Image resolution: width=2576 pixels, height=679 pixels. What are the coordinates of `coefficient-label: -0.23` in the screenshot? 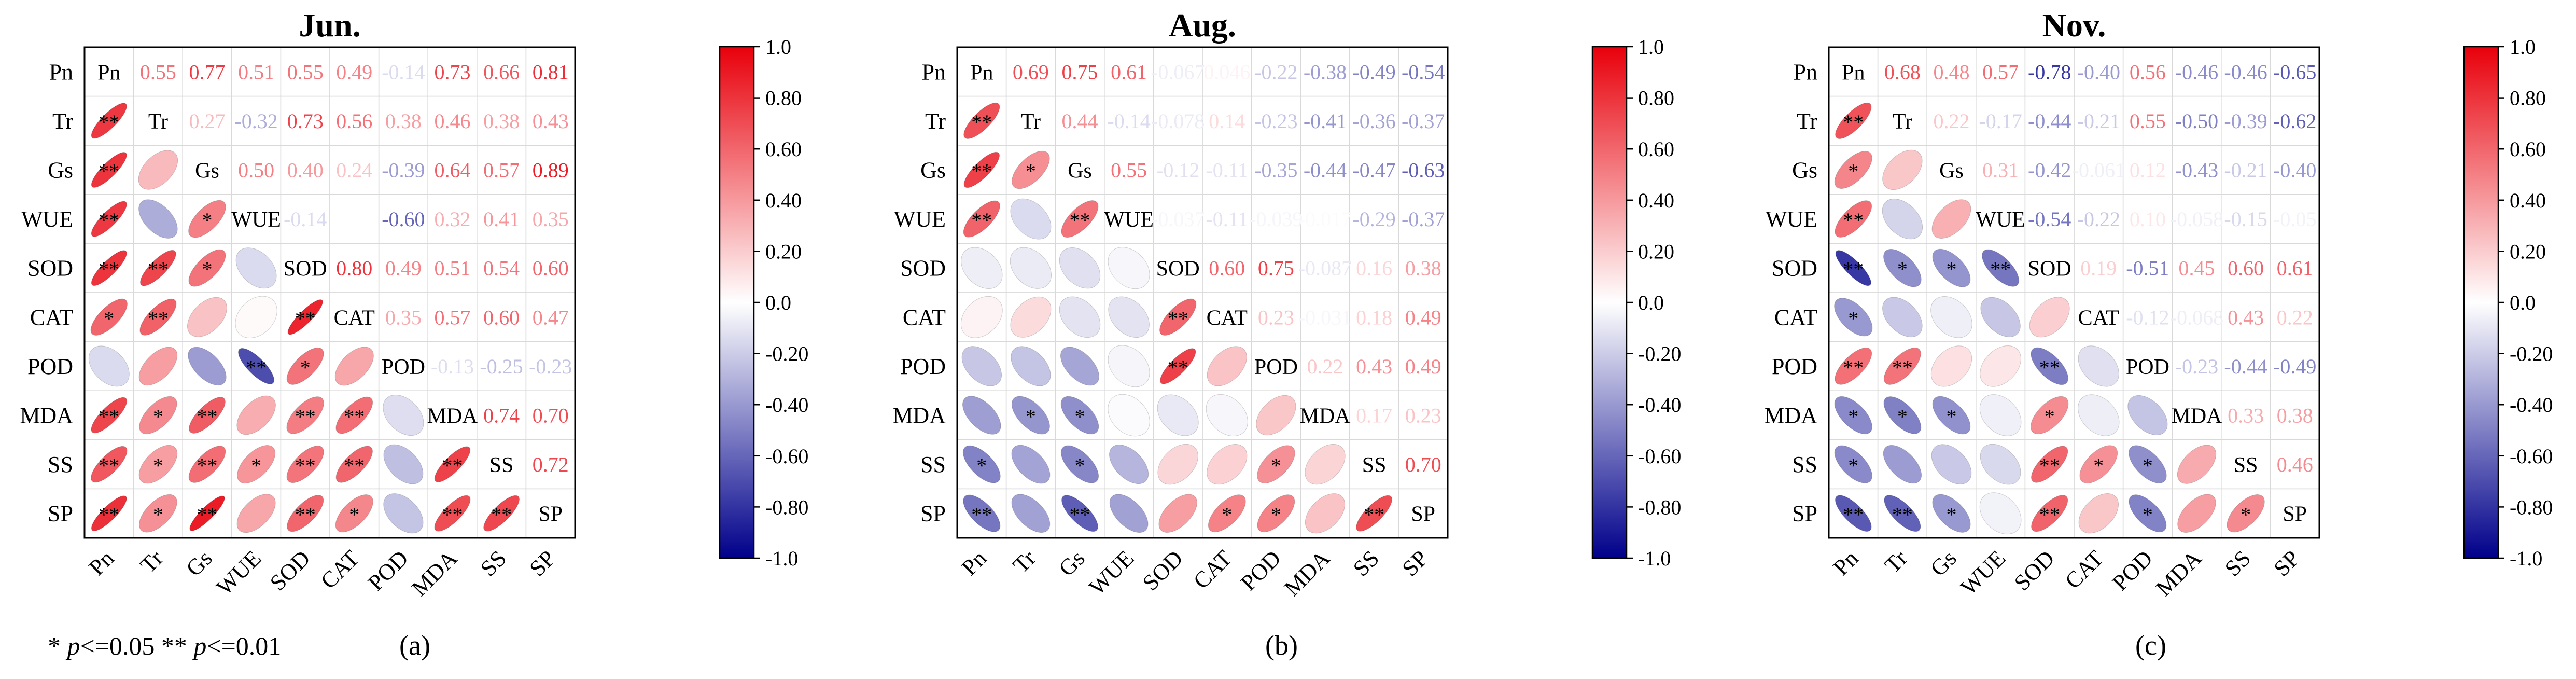 It's located at (1275, 121).